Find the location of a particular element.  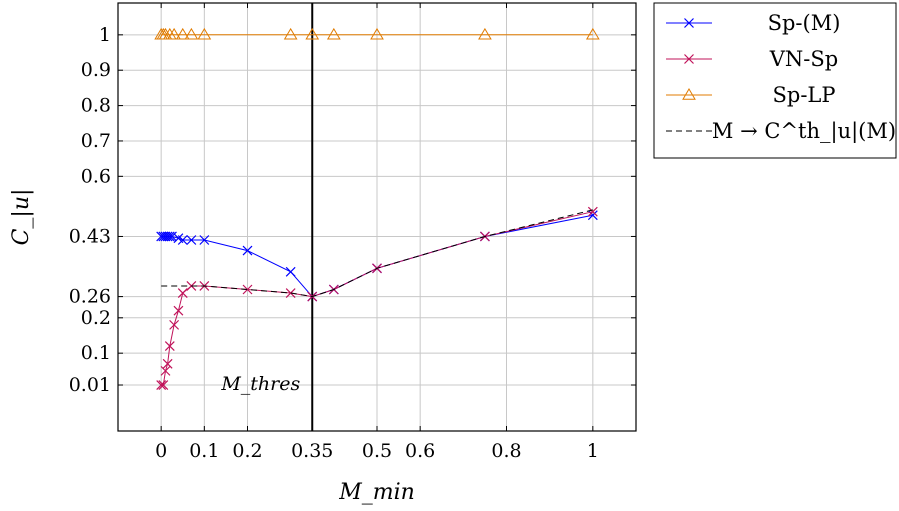

legend-label: VN-Sp is located at coordinates (803, 59).